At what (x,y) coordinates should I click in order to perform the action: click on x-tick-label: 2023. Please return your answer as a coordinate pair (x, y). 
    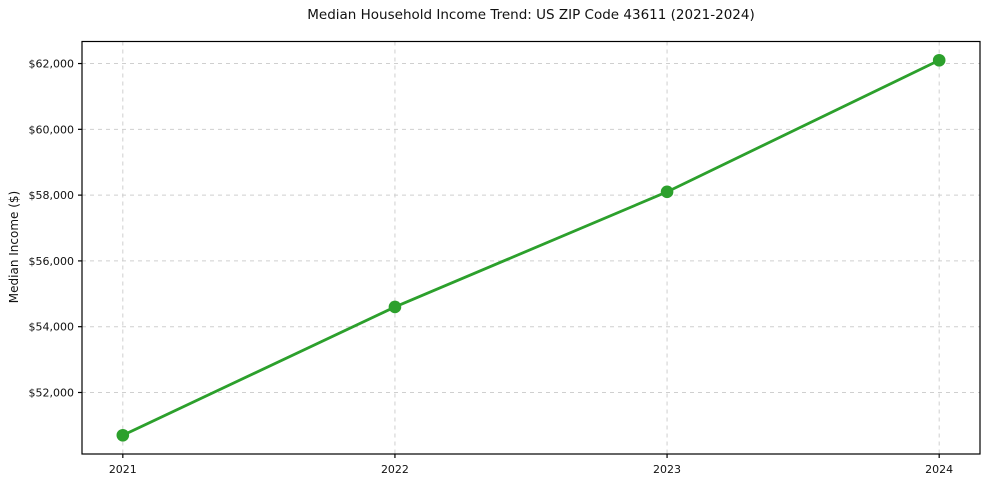
    Looking at the image, I should click on (667, 469).